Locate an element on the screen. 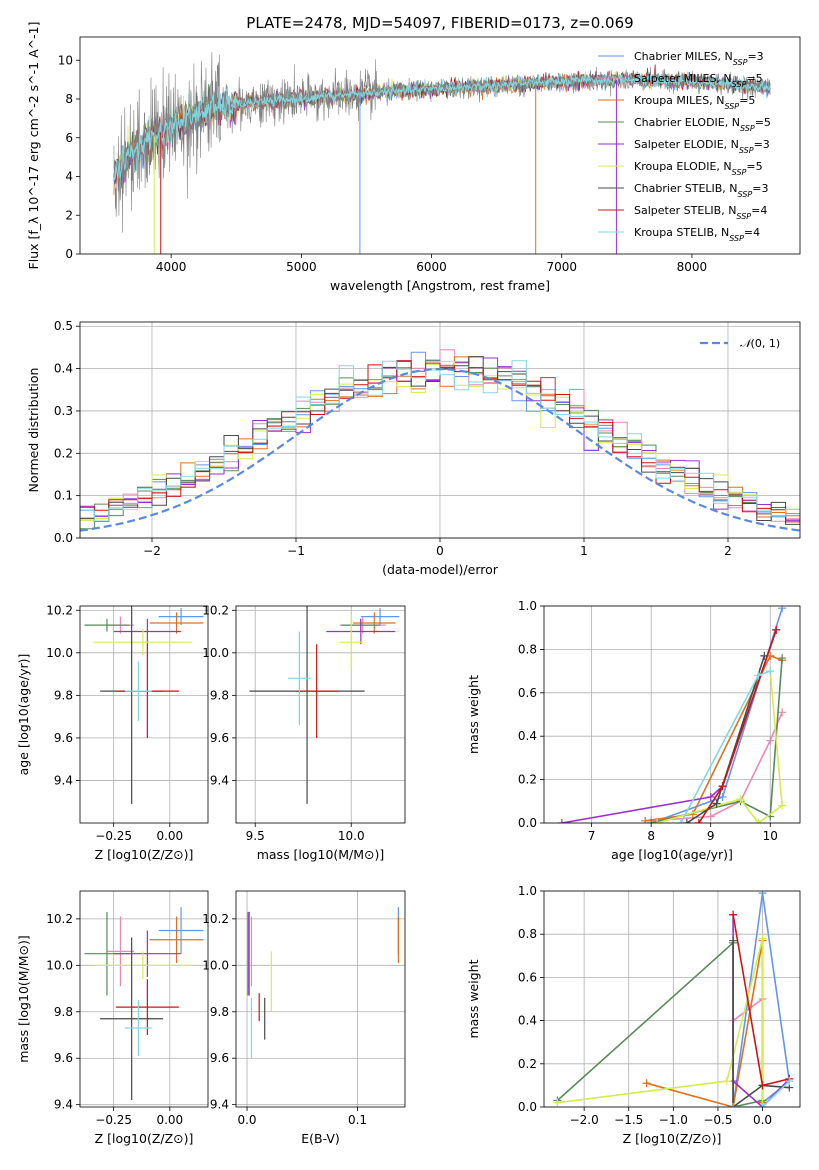 This screenshot has width=819, height=1170. x-tick-label: 8 is located at coordinates (651, 836).